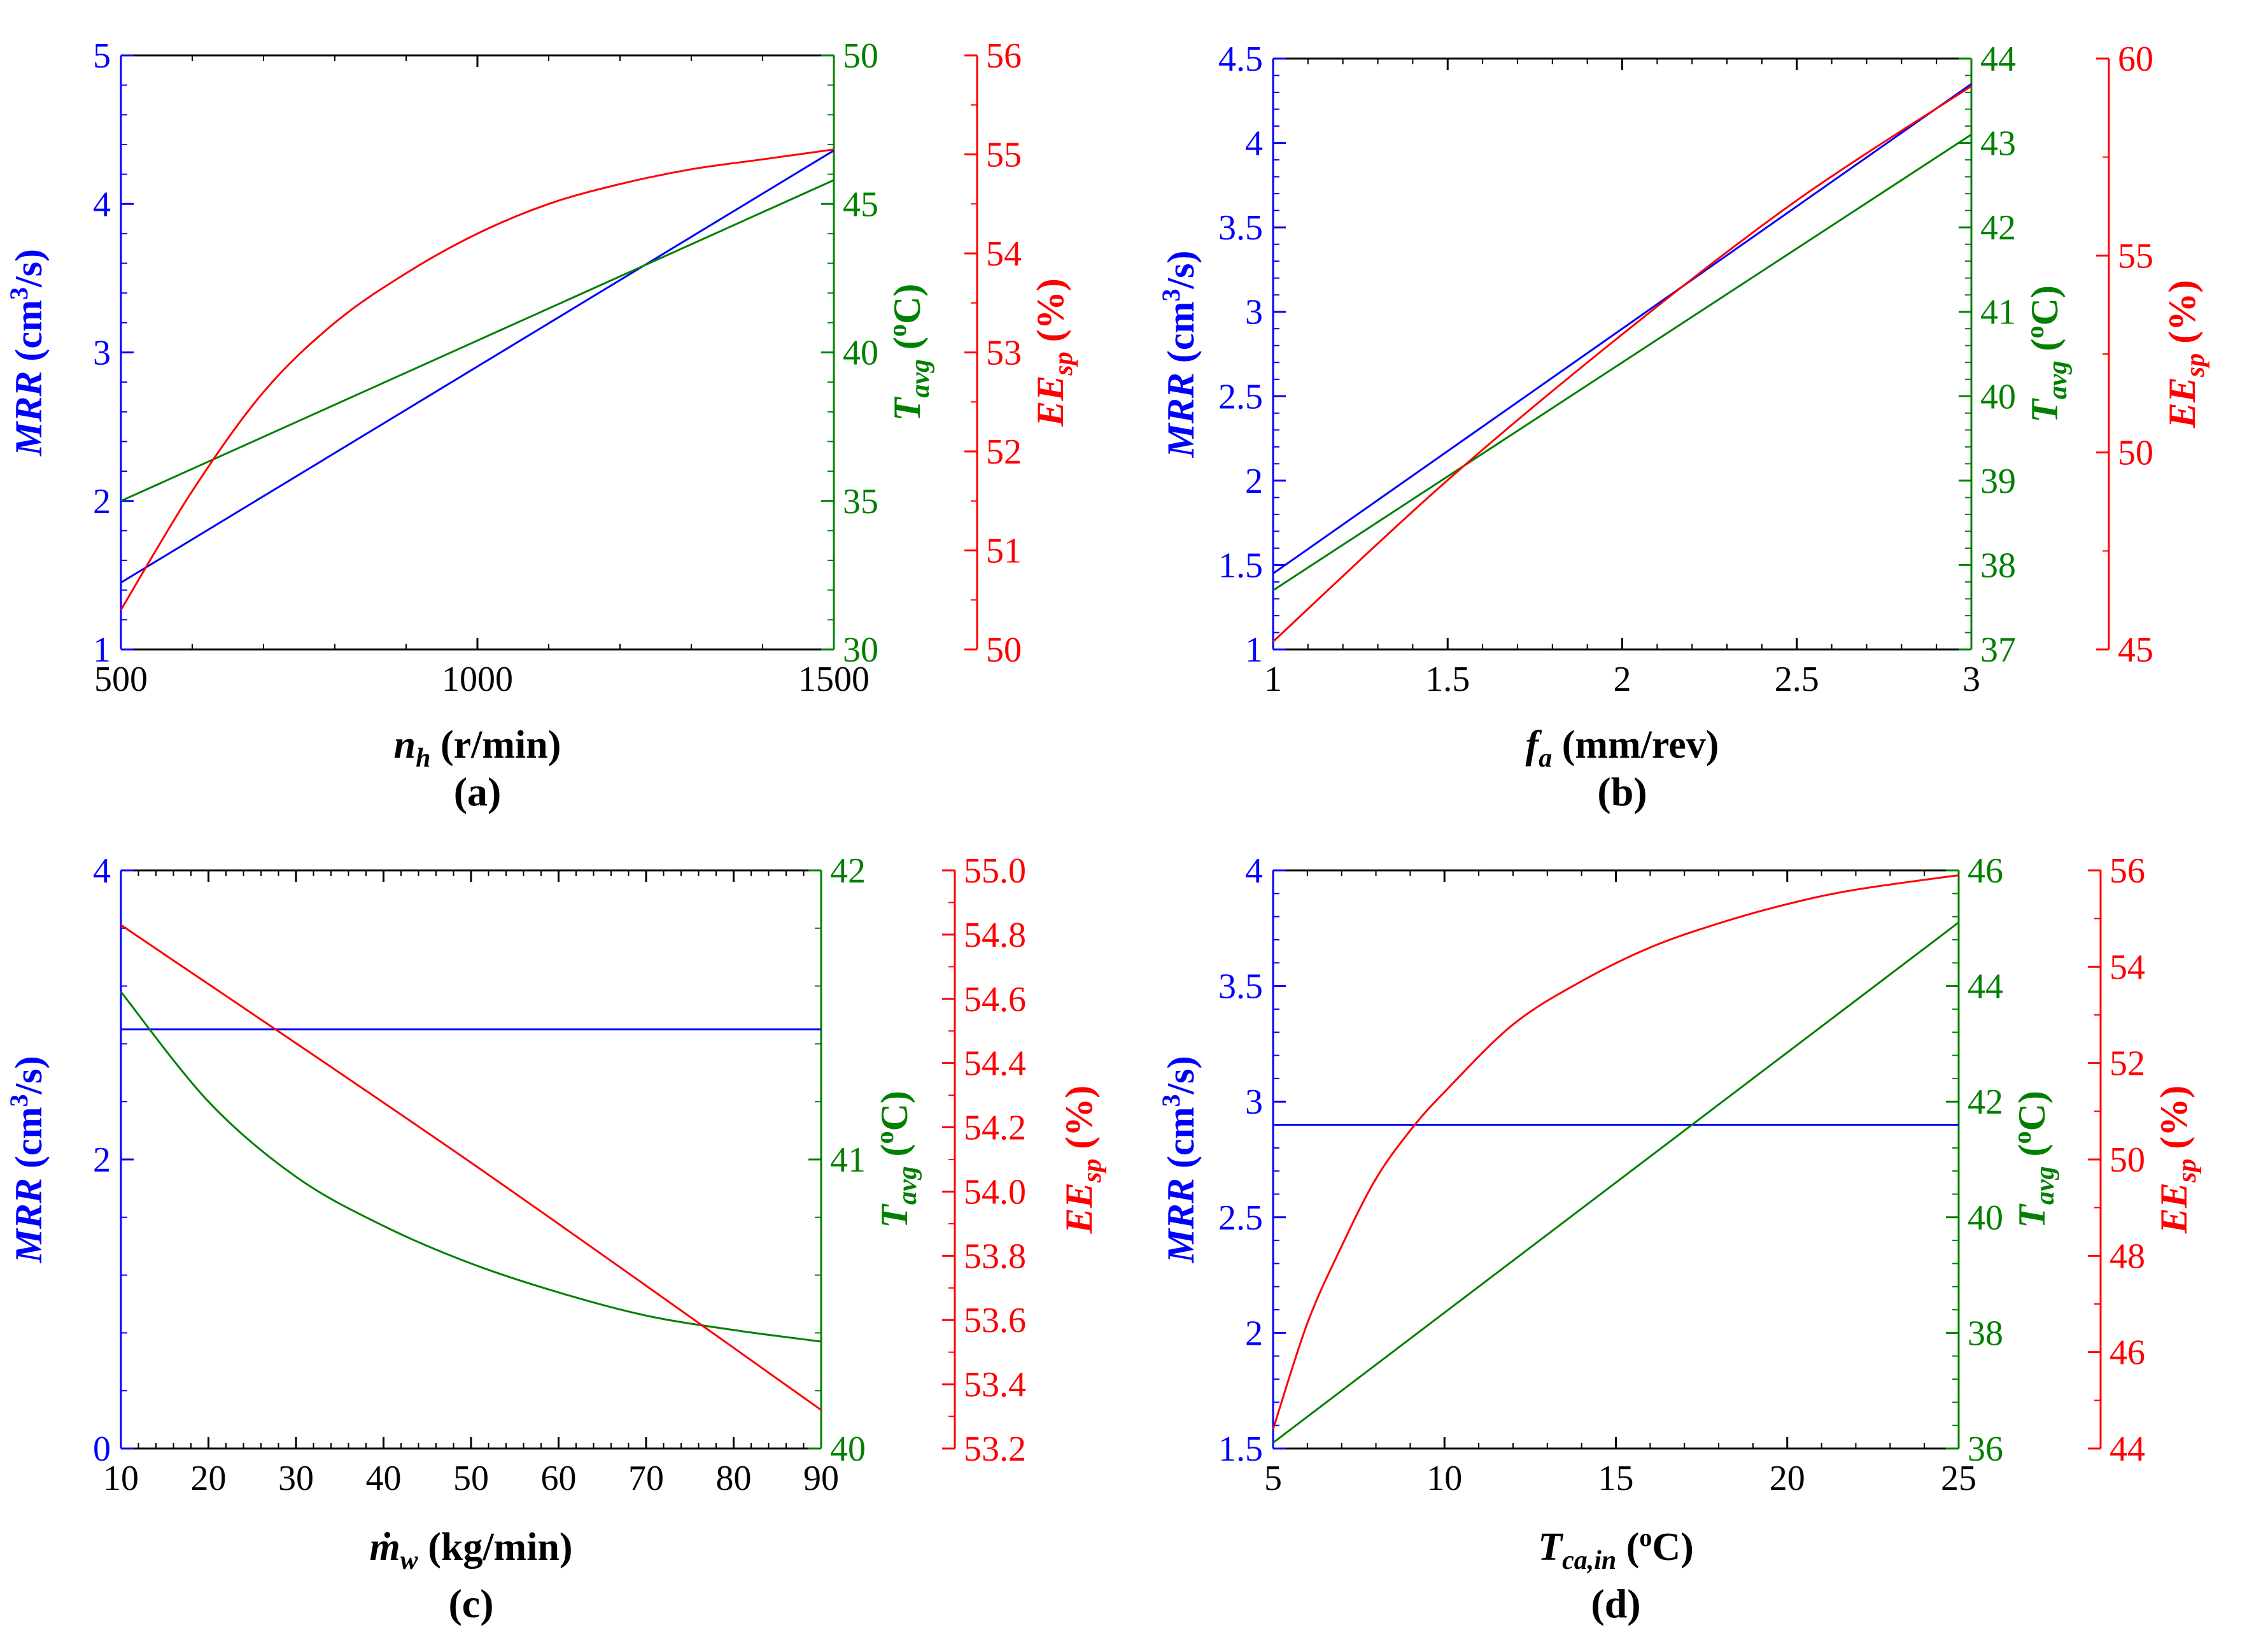 The image size is (2268, 1651). Describe the element at coordinates (2128, 1256) in the screenshot. I see `eesp-tick-label: 48` at that location.